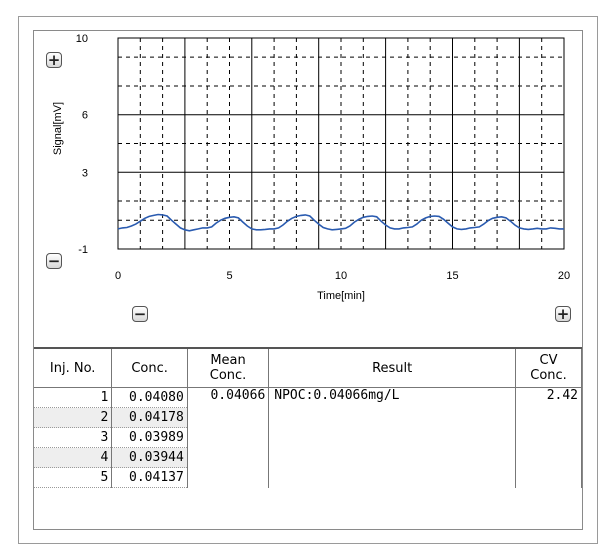 The height and width of the screenshot is (556, 611). Describe the element at coordinates (82, 39) in the screenshot. I see `y-tick-label: 10` at that location.